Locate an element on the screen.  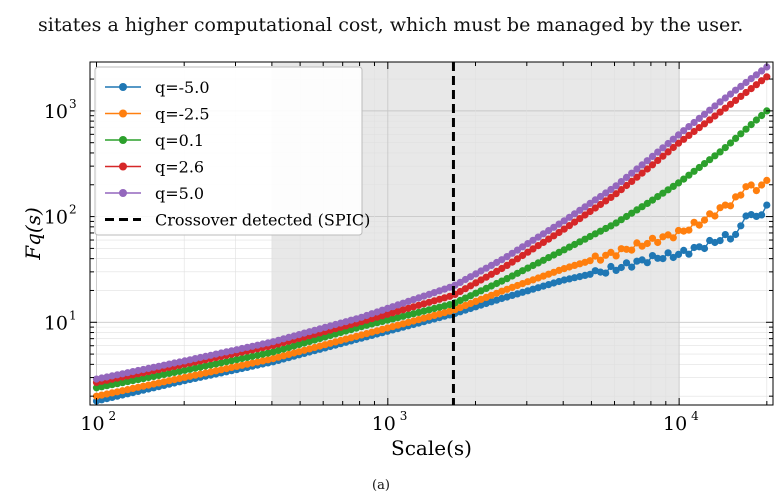
subfigure-label: (a) is located at coordinates (381, 485).